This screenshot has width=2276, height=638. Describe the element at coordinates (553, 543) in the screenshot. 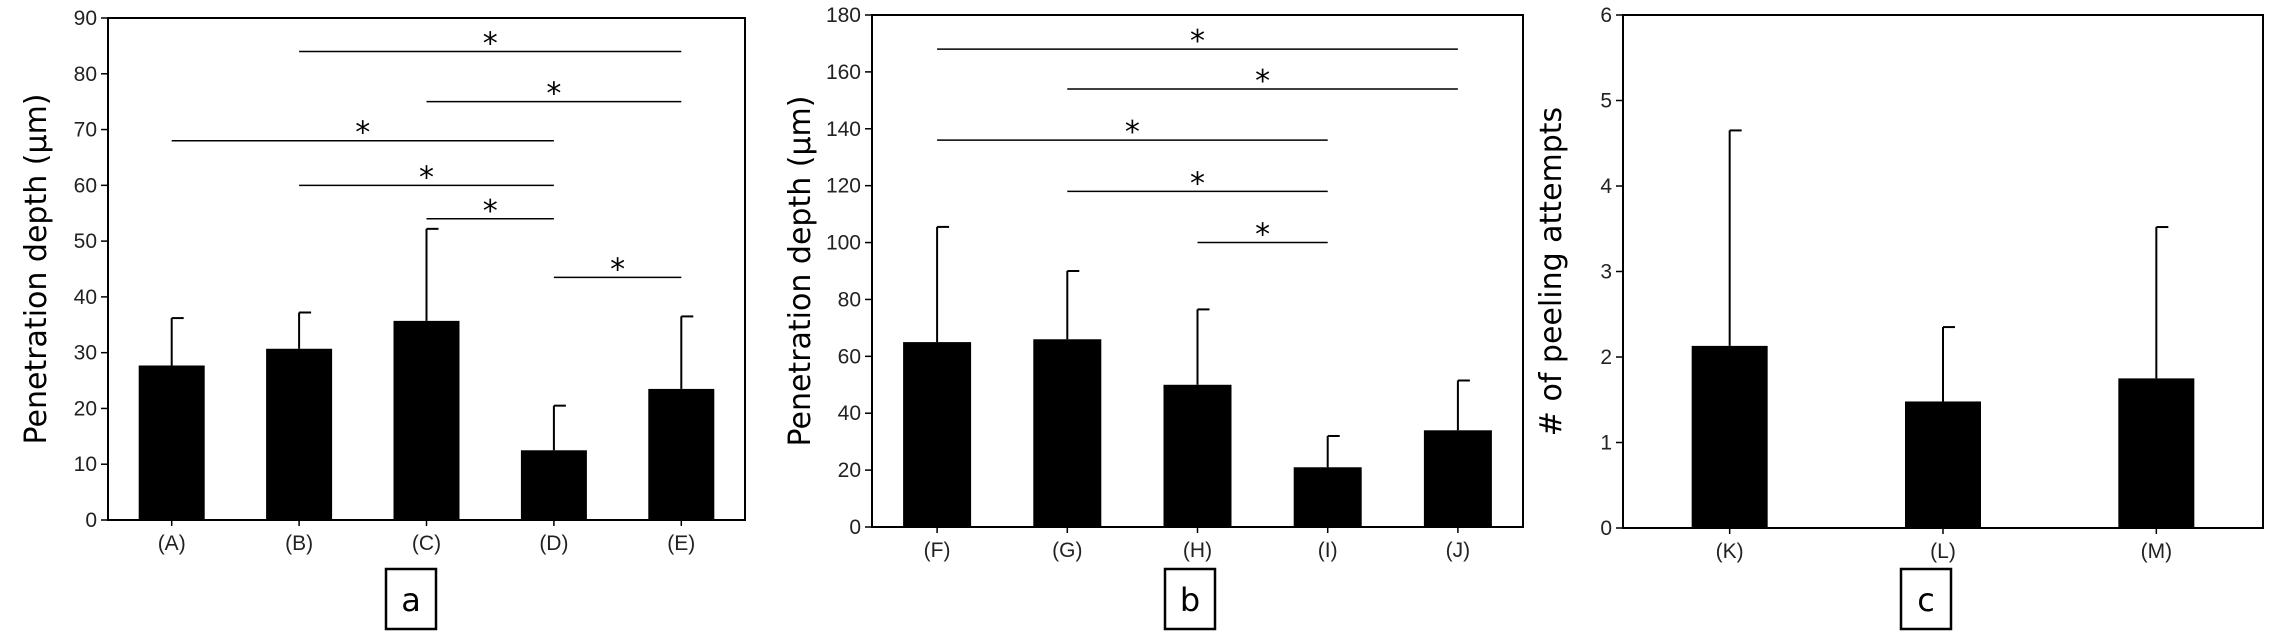

I see `x-tick-label: (D)` at that location.